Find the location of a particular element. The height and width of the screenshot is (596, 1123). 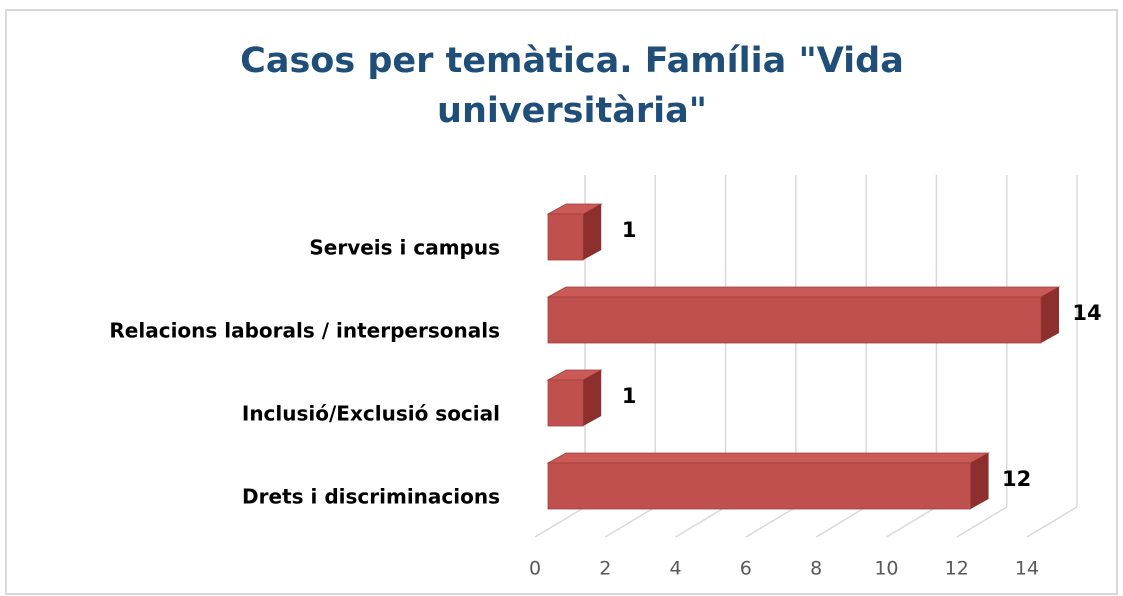

x-tick-label: 8 is located at coordinates (816, 569).